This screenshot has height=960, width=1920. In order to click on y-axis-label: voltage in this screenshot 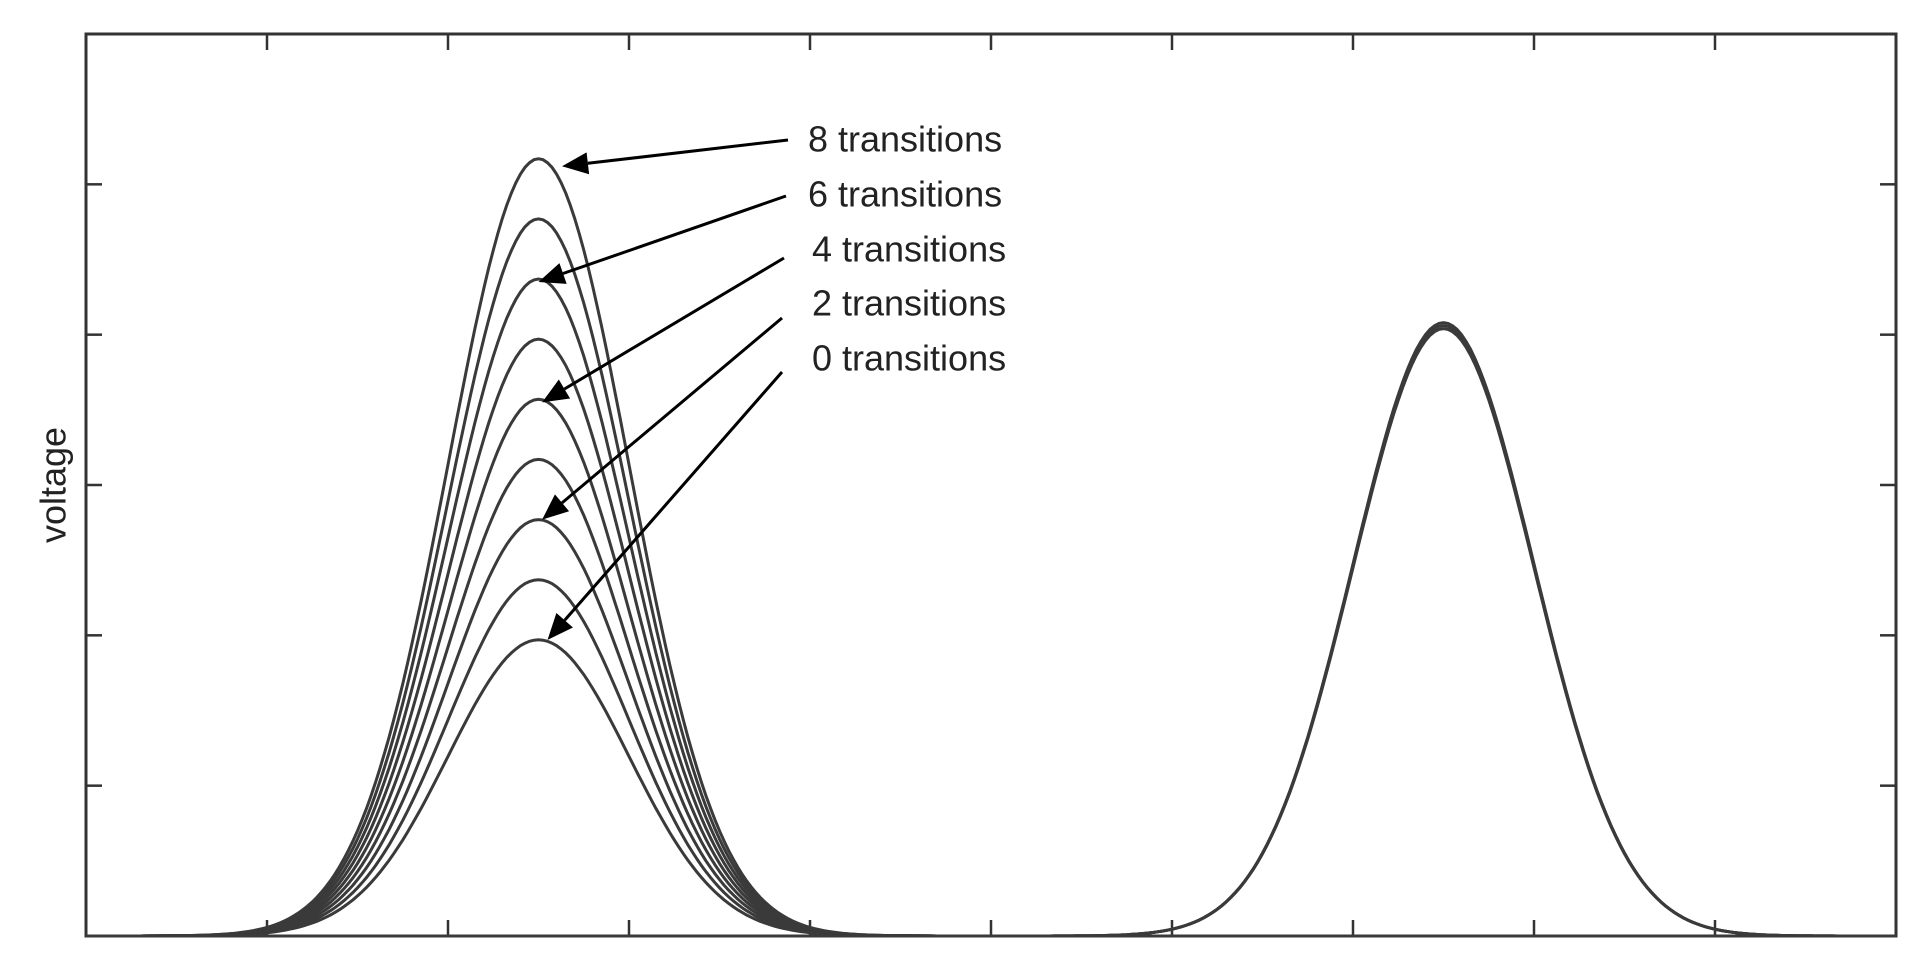, I will do `click(53, 485)`.